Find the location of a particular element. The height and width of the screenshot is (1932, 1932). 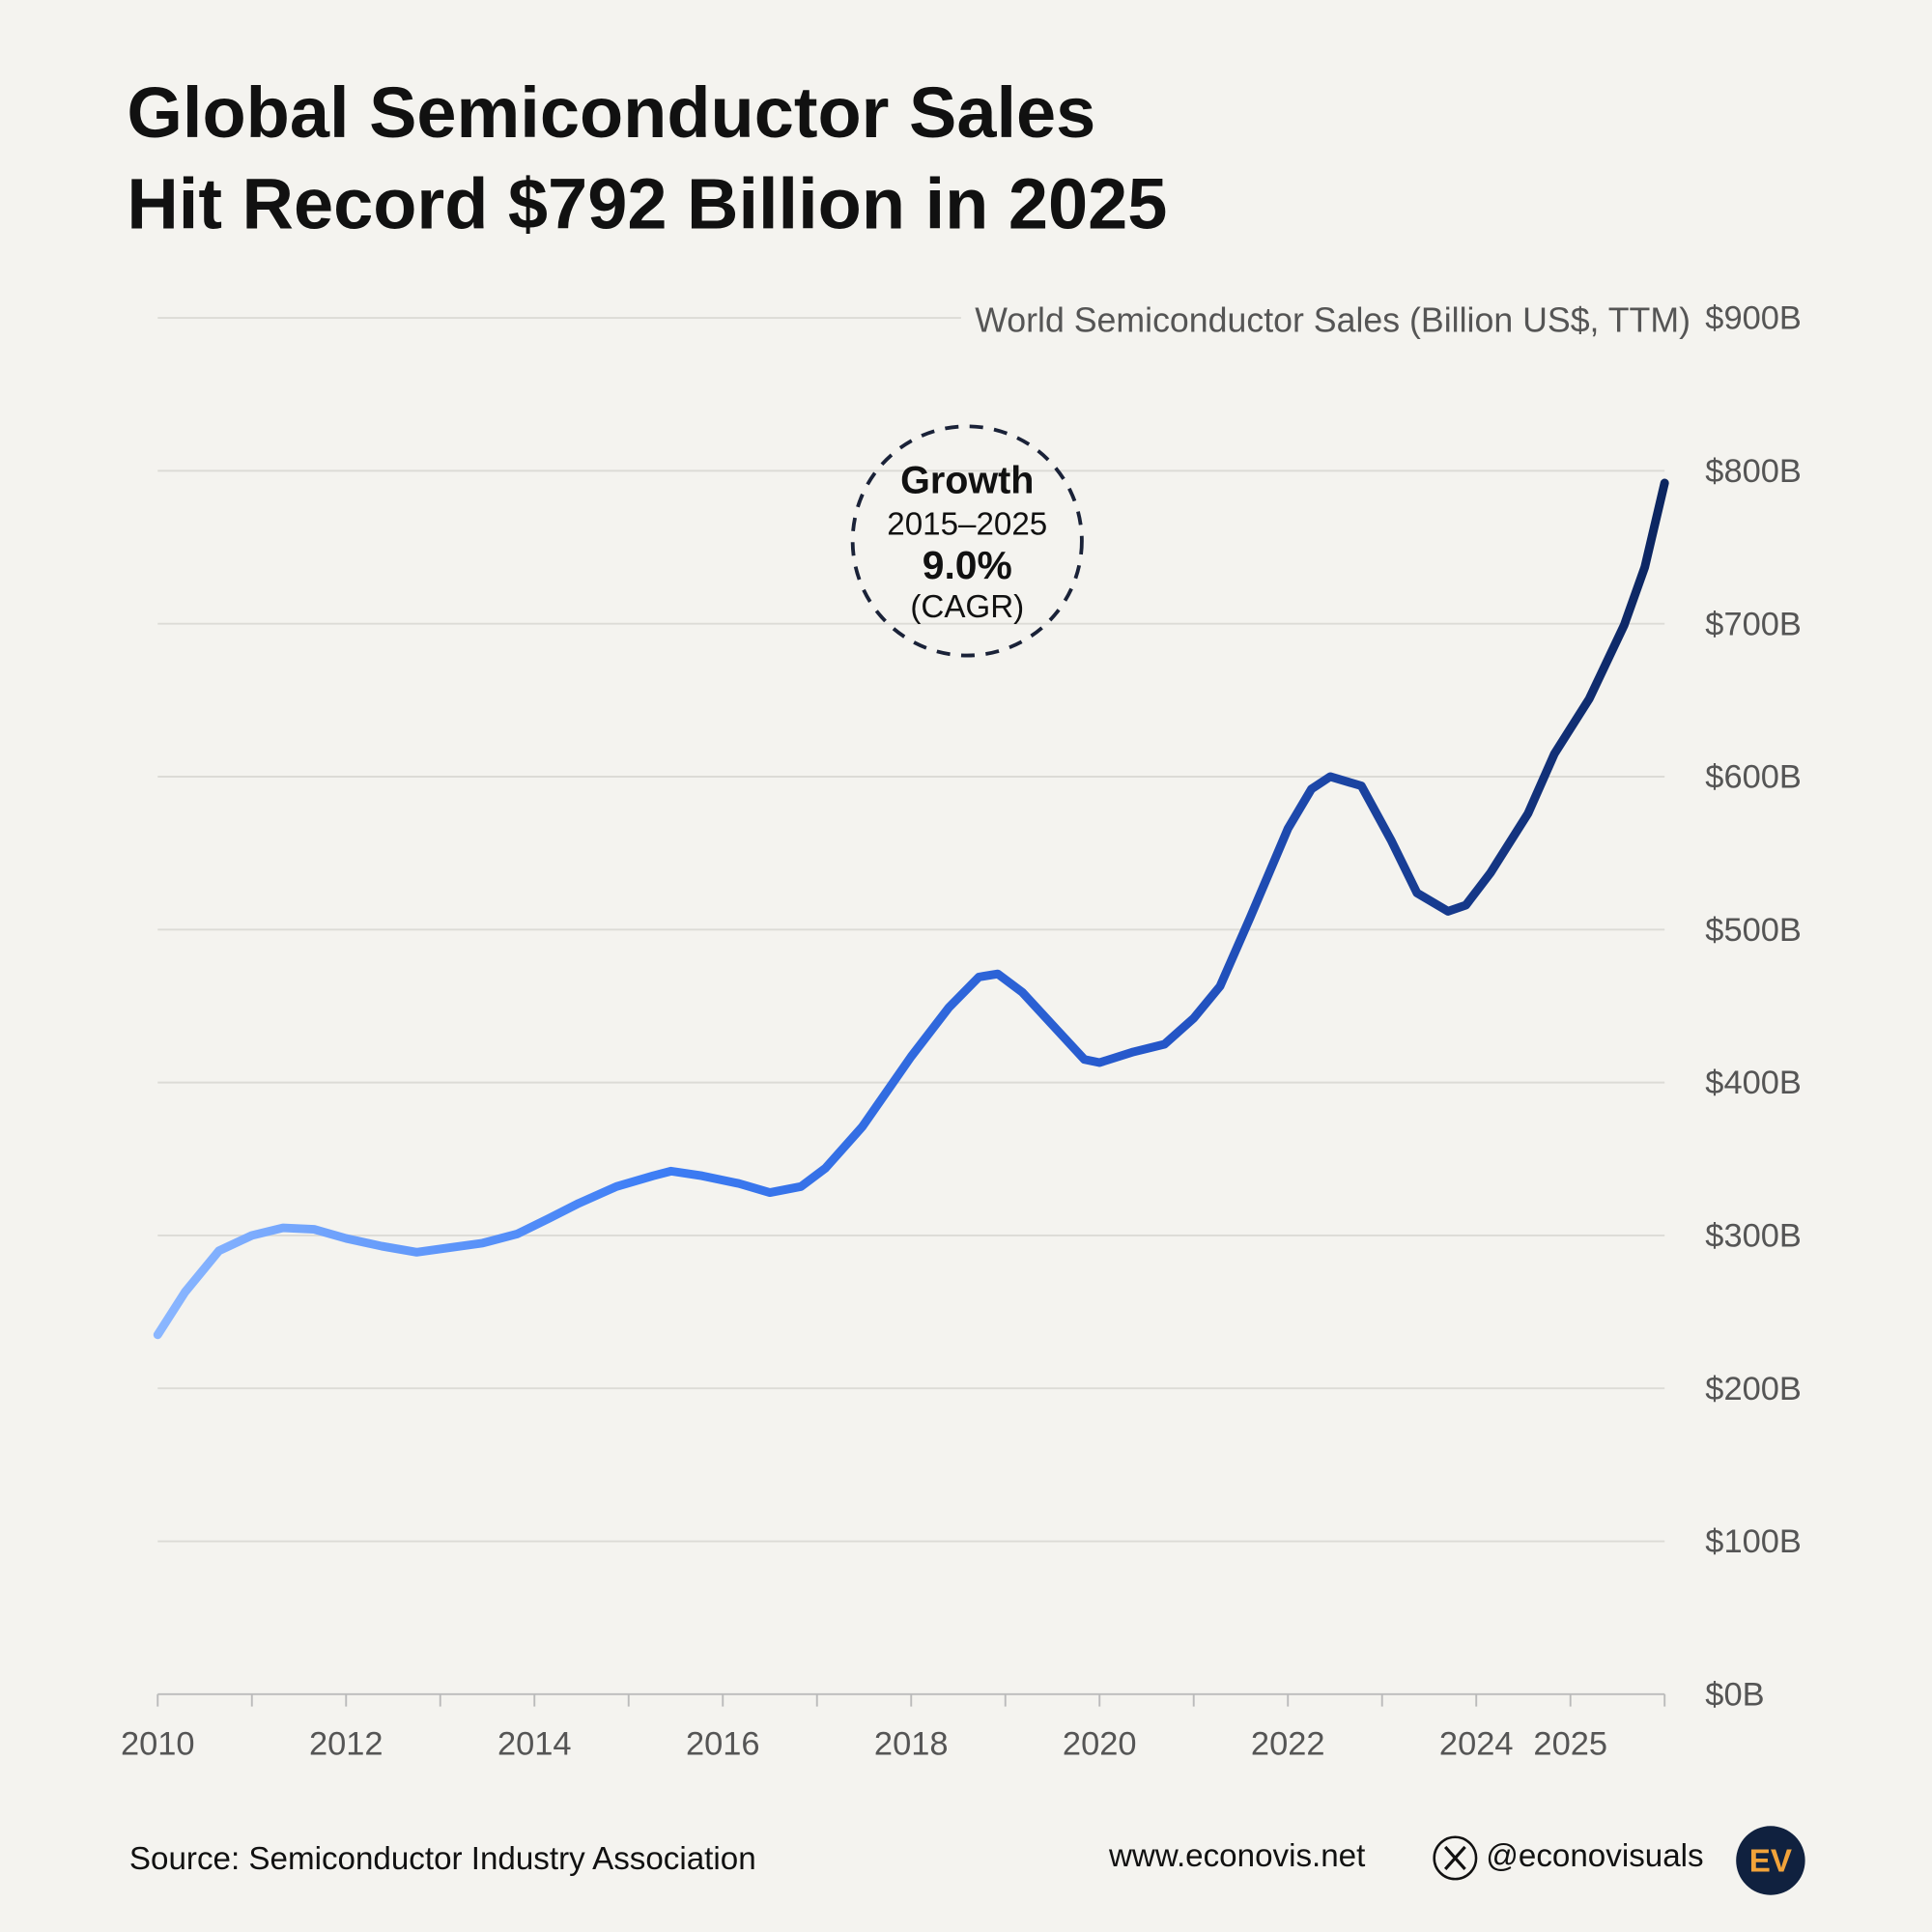

annotation-heading: Growth is located at coordinates (967, 480).